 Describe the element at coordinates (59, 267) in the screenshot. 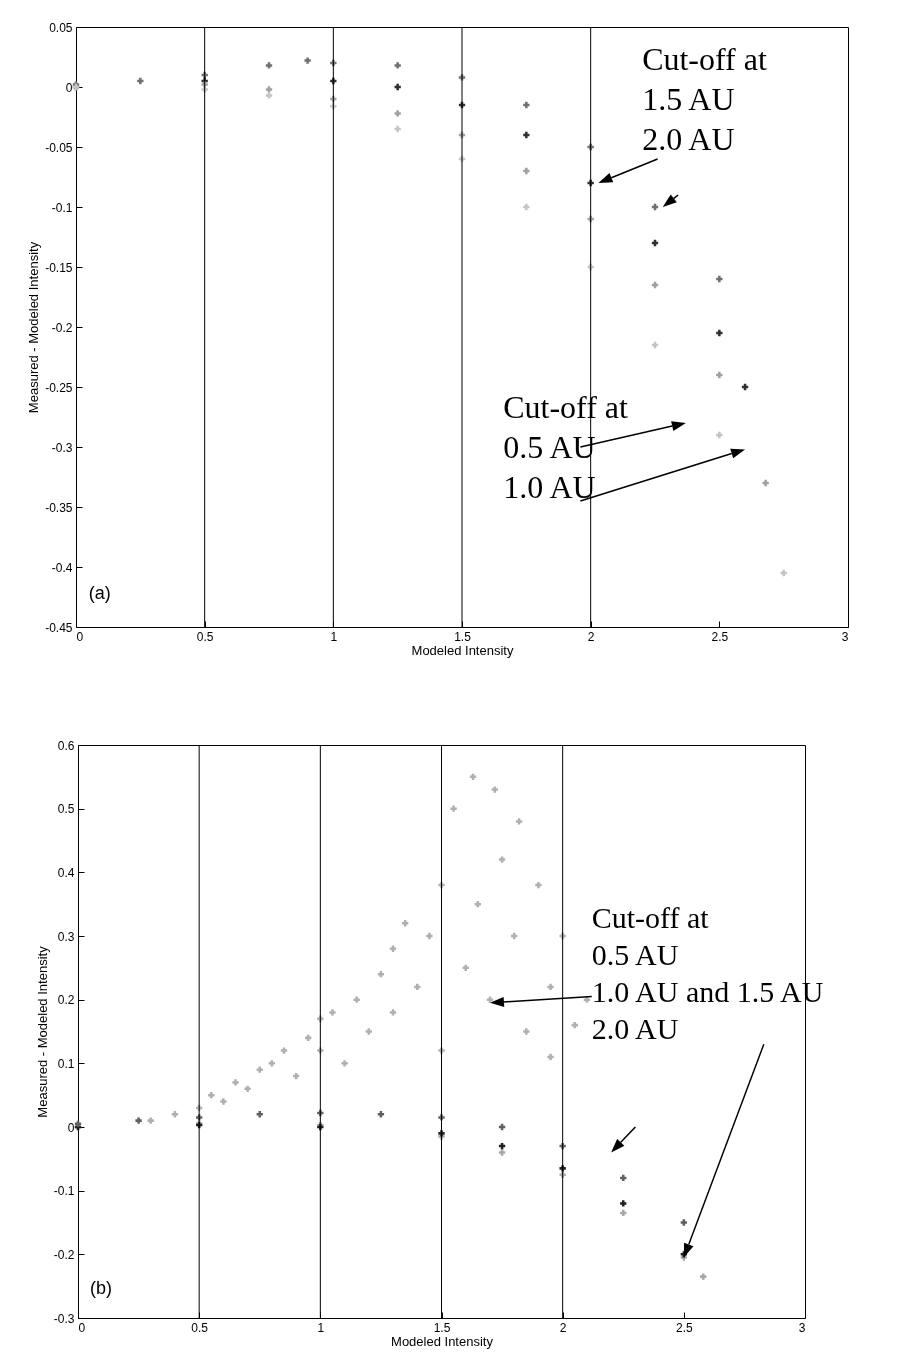

I see `y-tick-label: -0.15` at that location.